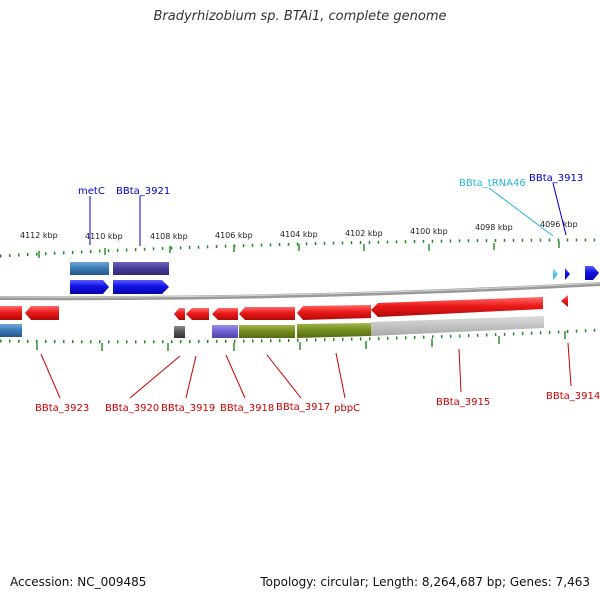  Describe the element at coordinates (303, 407) in the screenshot. I see `gene-label-bbta3917: BBta_3917` at that location.